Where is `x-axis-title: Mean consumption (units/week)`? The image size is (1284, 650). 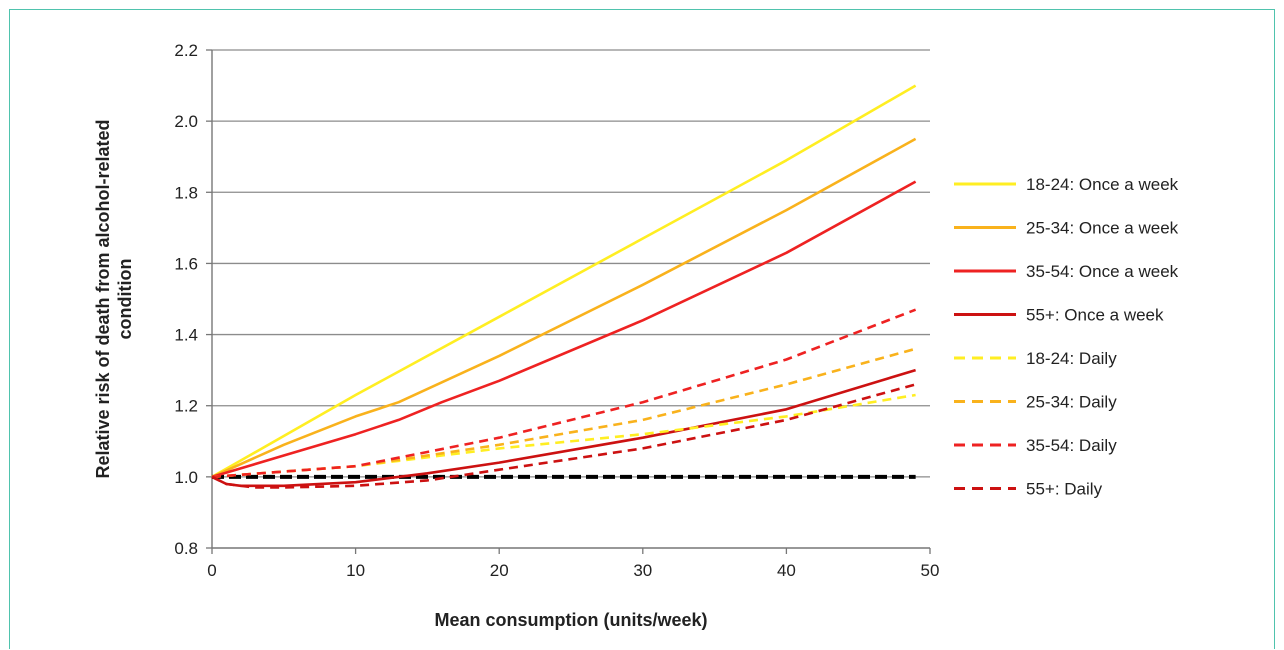 x-axis-title: Mean consumption (units/week) is located at coordinates (570, 620).